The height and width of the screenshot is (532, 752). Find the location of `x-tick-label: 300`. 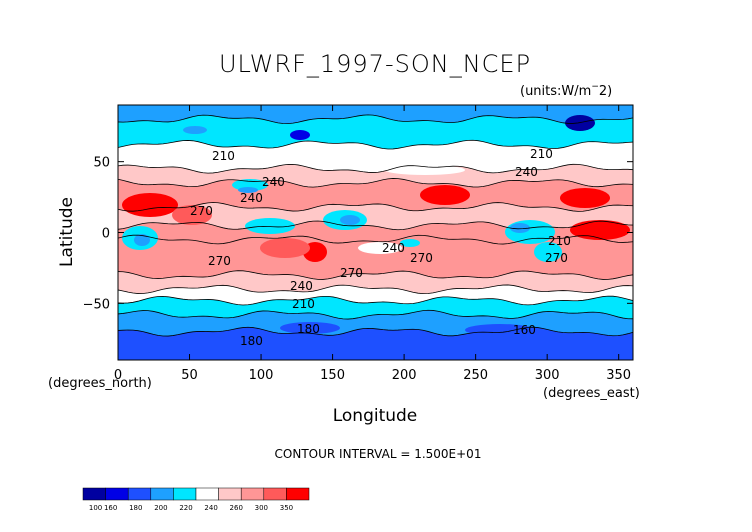

x-tick-label: 300 is located at coordinates (547, 375).